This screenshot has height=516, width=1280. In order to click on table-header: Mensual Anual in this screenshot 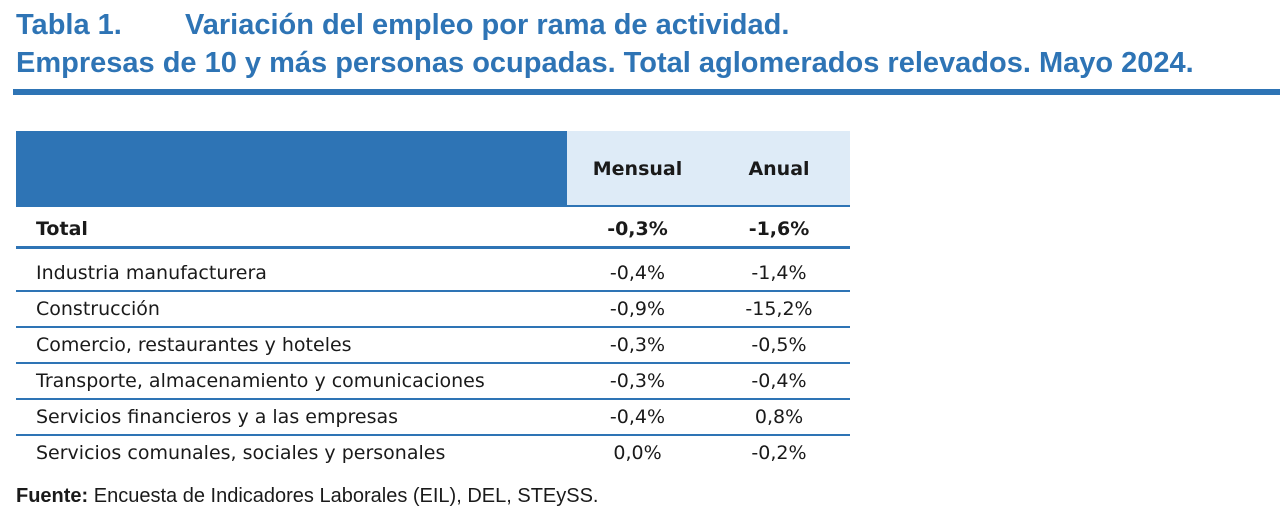, I will do `click(433, 168)`.